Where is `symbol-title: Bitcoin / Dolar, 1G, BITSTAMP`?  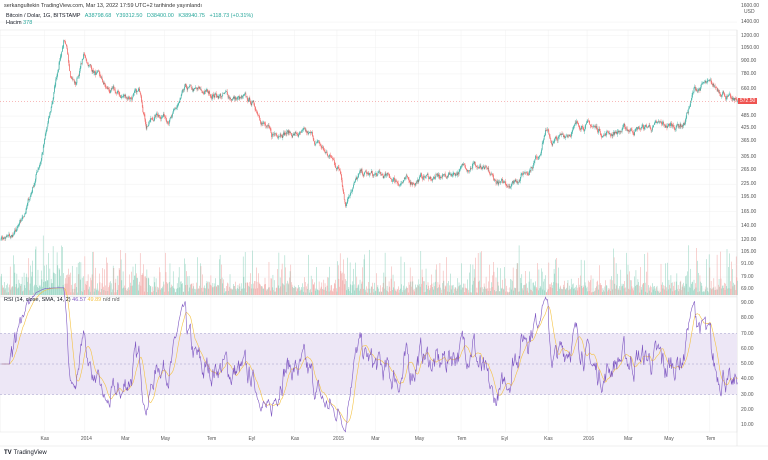
symbol-title: Bitcoin / Dolar, 1G, BITSTAMP is located at coordinates (43, 16).